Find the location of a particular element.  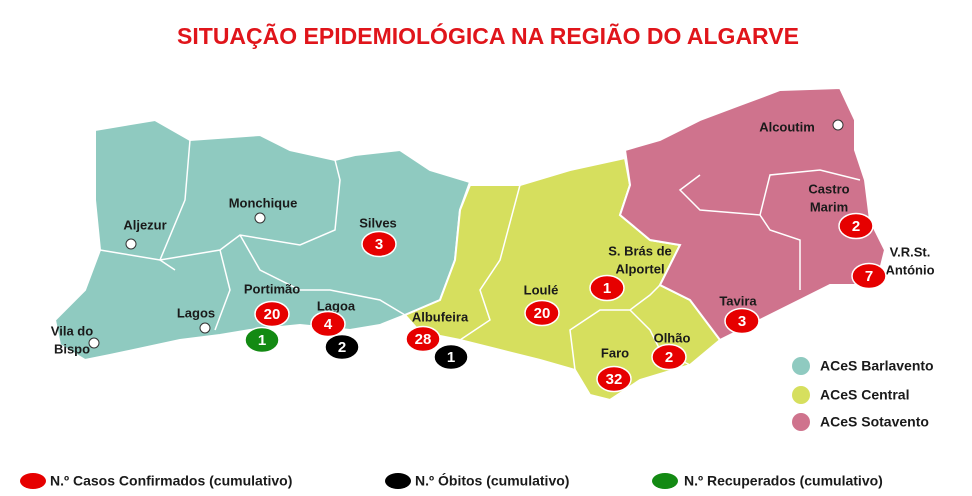

municipality-name: Bispo is located at coordinates (72, 348).